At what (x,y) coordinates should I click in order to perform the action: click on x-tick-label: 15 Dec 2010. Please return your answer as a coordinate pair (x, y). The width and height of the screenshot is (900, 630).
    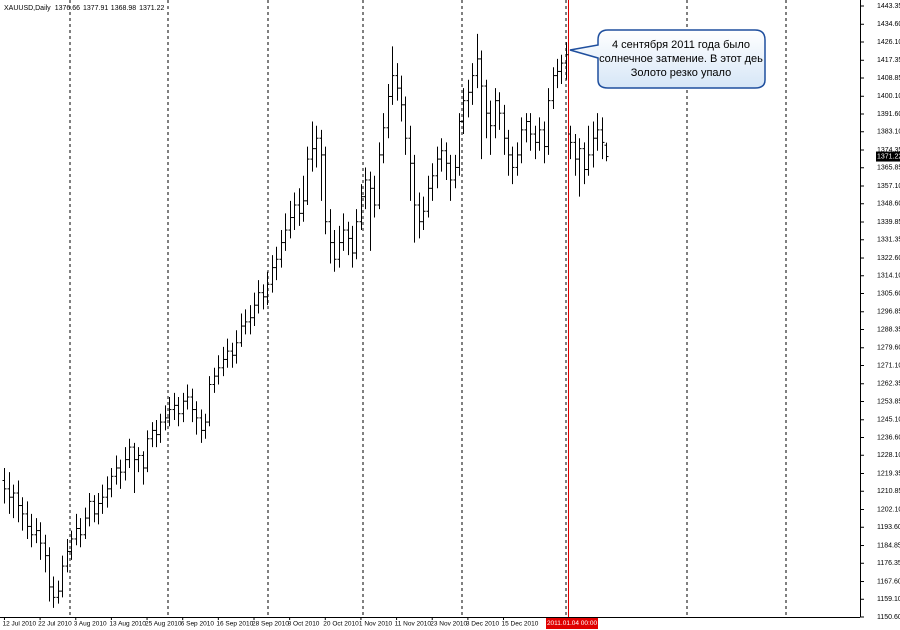
    Looking at the image, I should click on (520, 624).